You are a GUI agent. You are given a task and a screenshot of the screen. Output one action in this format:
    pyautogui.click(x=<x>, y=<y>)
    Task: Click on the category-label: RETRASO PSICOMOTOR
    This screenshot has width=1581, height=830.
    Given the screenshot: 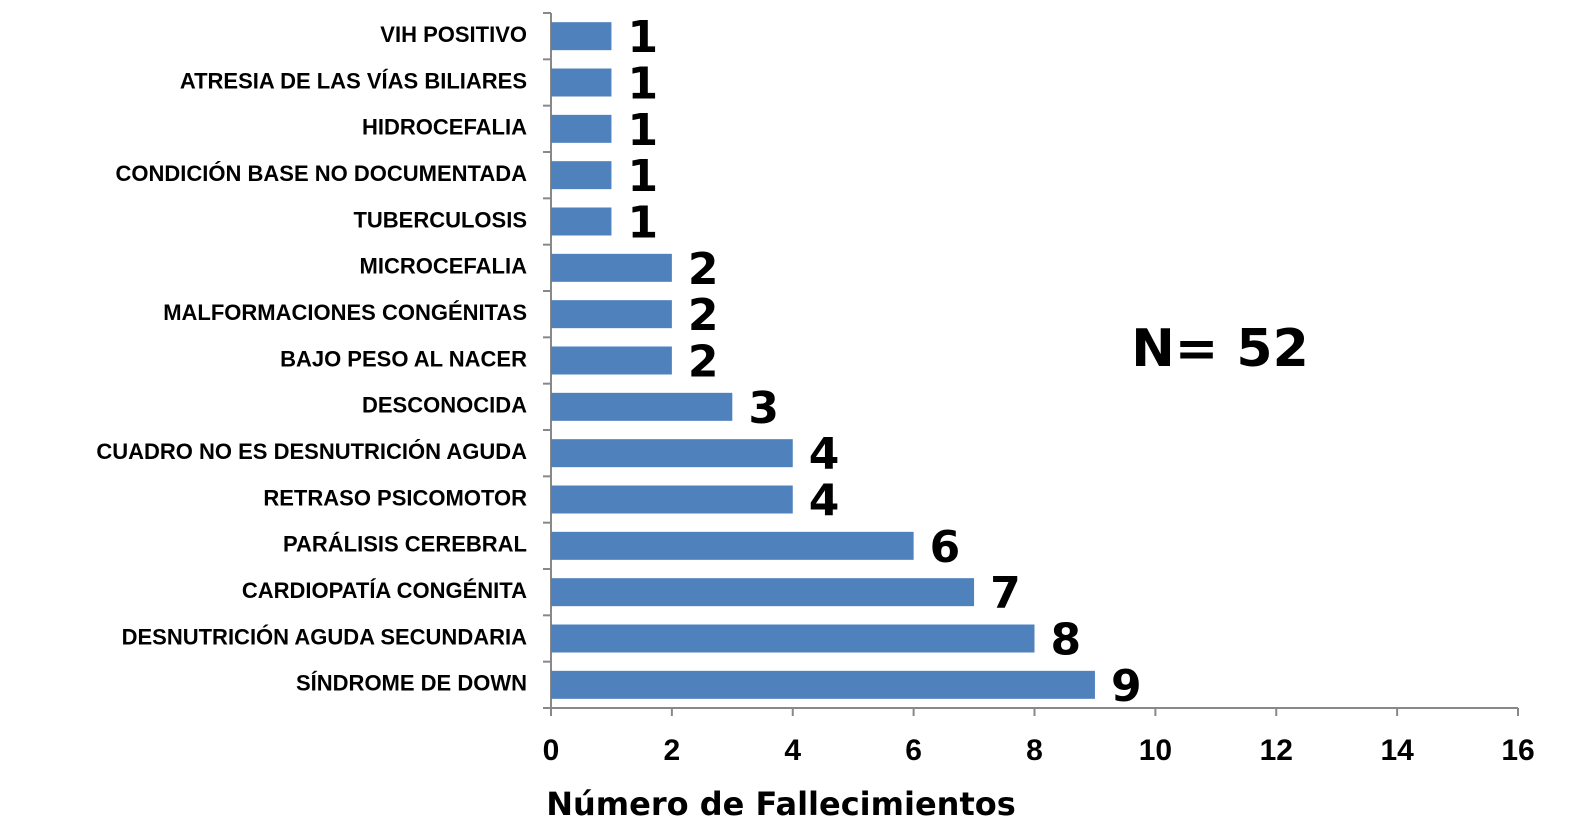 What is the action you would take?
    pyautogui.click(x=395, y=497)
    